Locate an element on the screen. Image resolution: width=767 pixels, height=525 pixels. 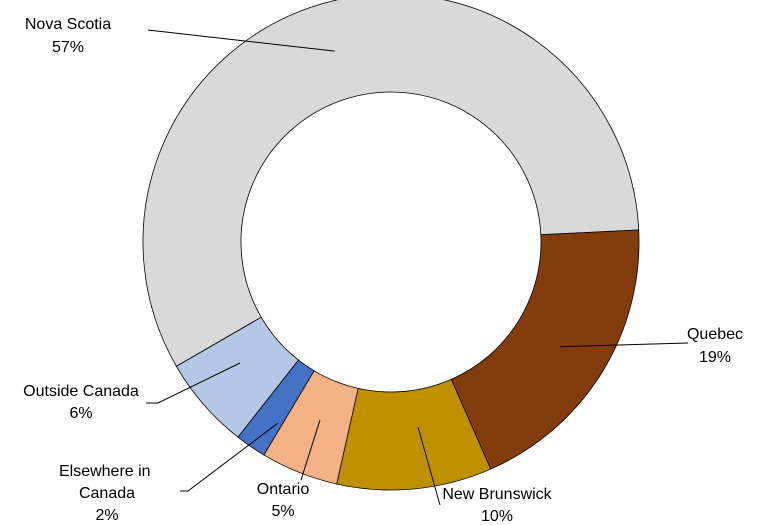
leader-line-outside-canada is located at coordinates (193, 383).